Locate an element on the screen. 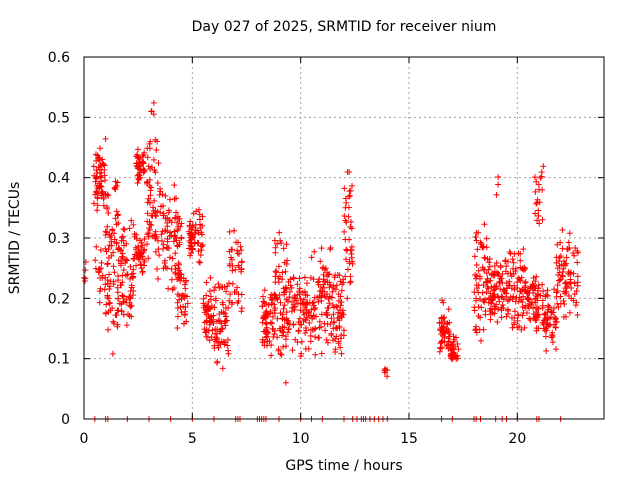  y-axis-label: SRMTID / TECUs is located at coordinates (15, 238).